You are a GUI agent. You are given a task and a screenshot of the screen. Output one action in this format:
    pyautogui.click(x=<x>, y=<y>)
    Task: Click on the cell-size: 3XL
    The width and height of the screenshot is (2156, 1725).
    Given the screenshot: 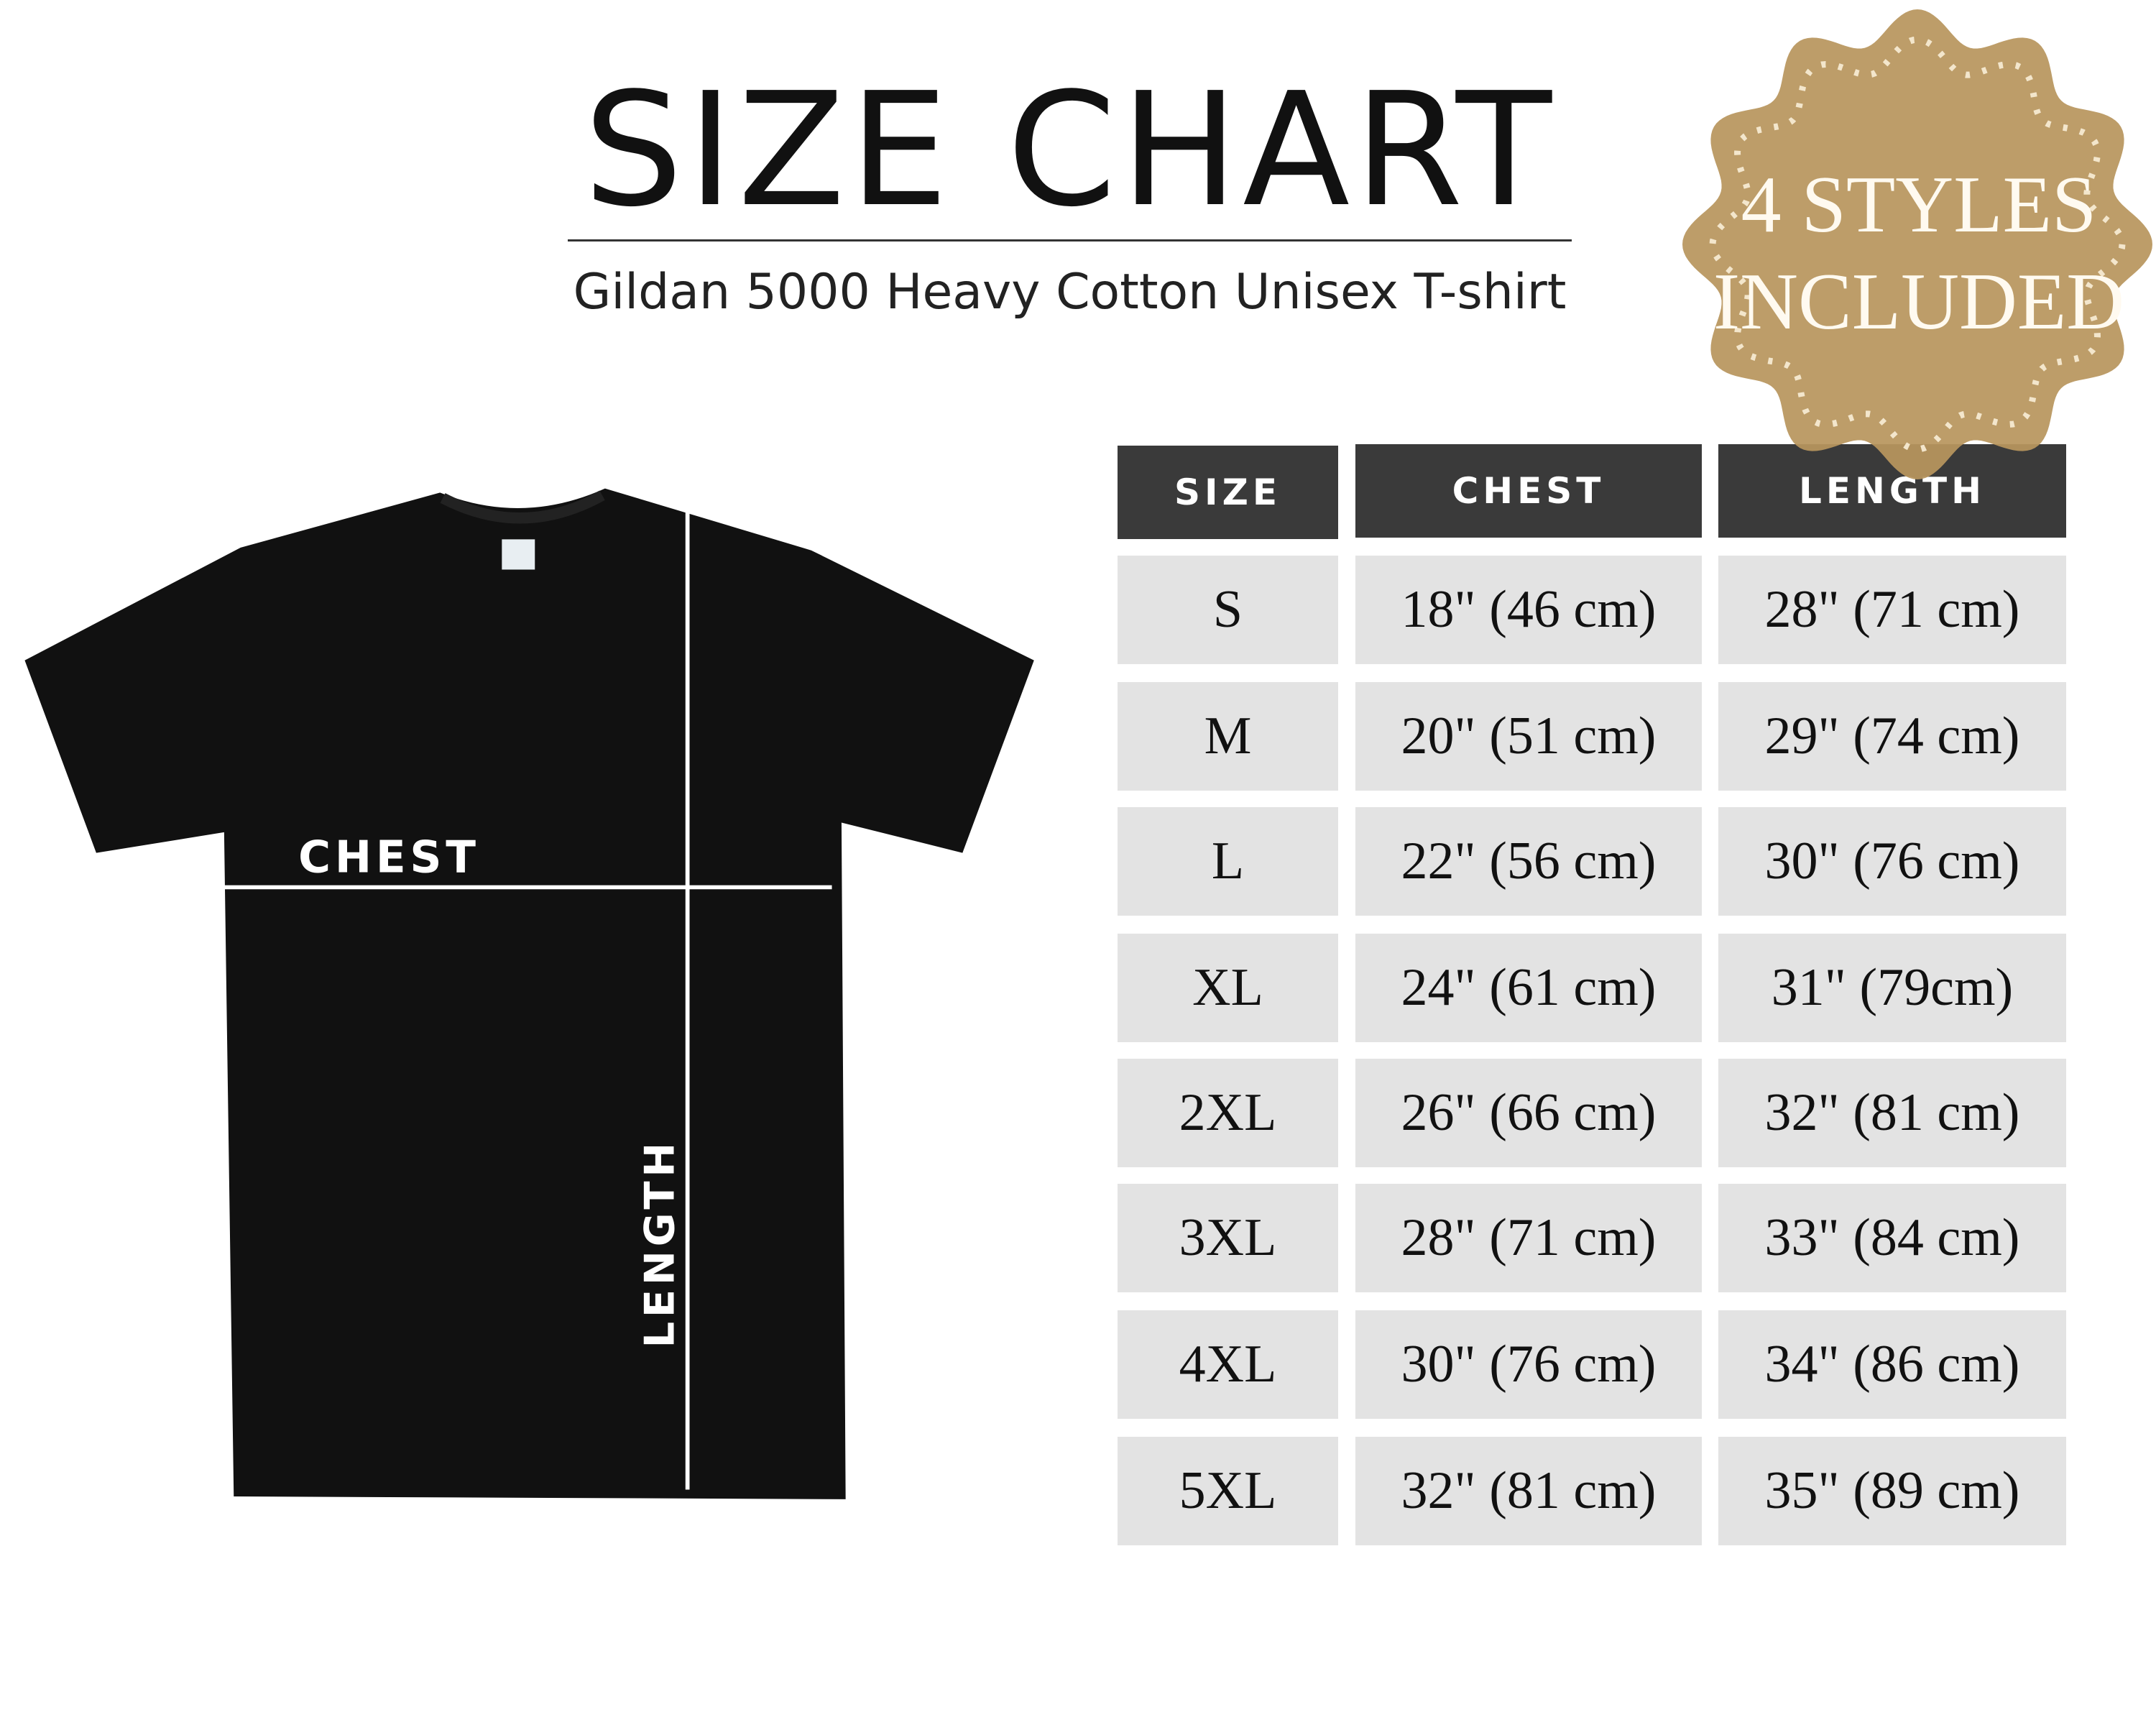 What is the action you would take?
    pyautogui.click(x=1228, y=1238)
    